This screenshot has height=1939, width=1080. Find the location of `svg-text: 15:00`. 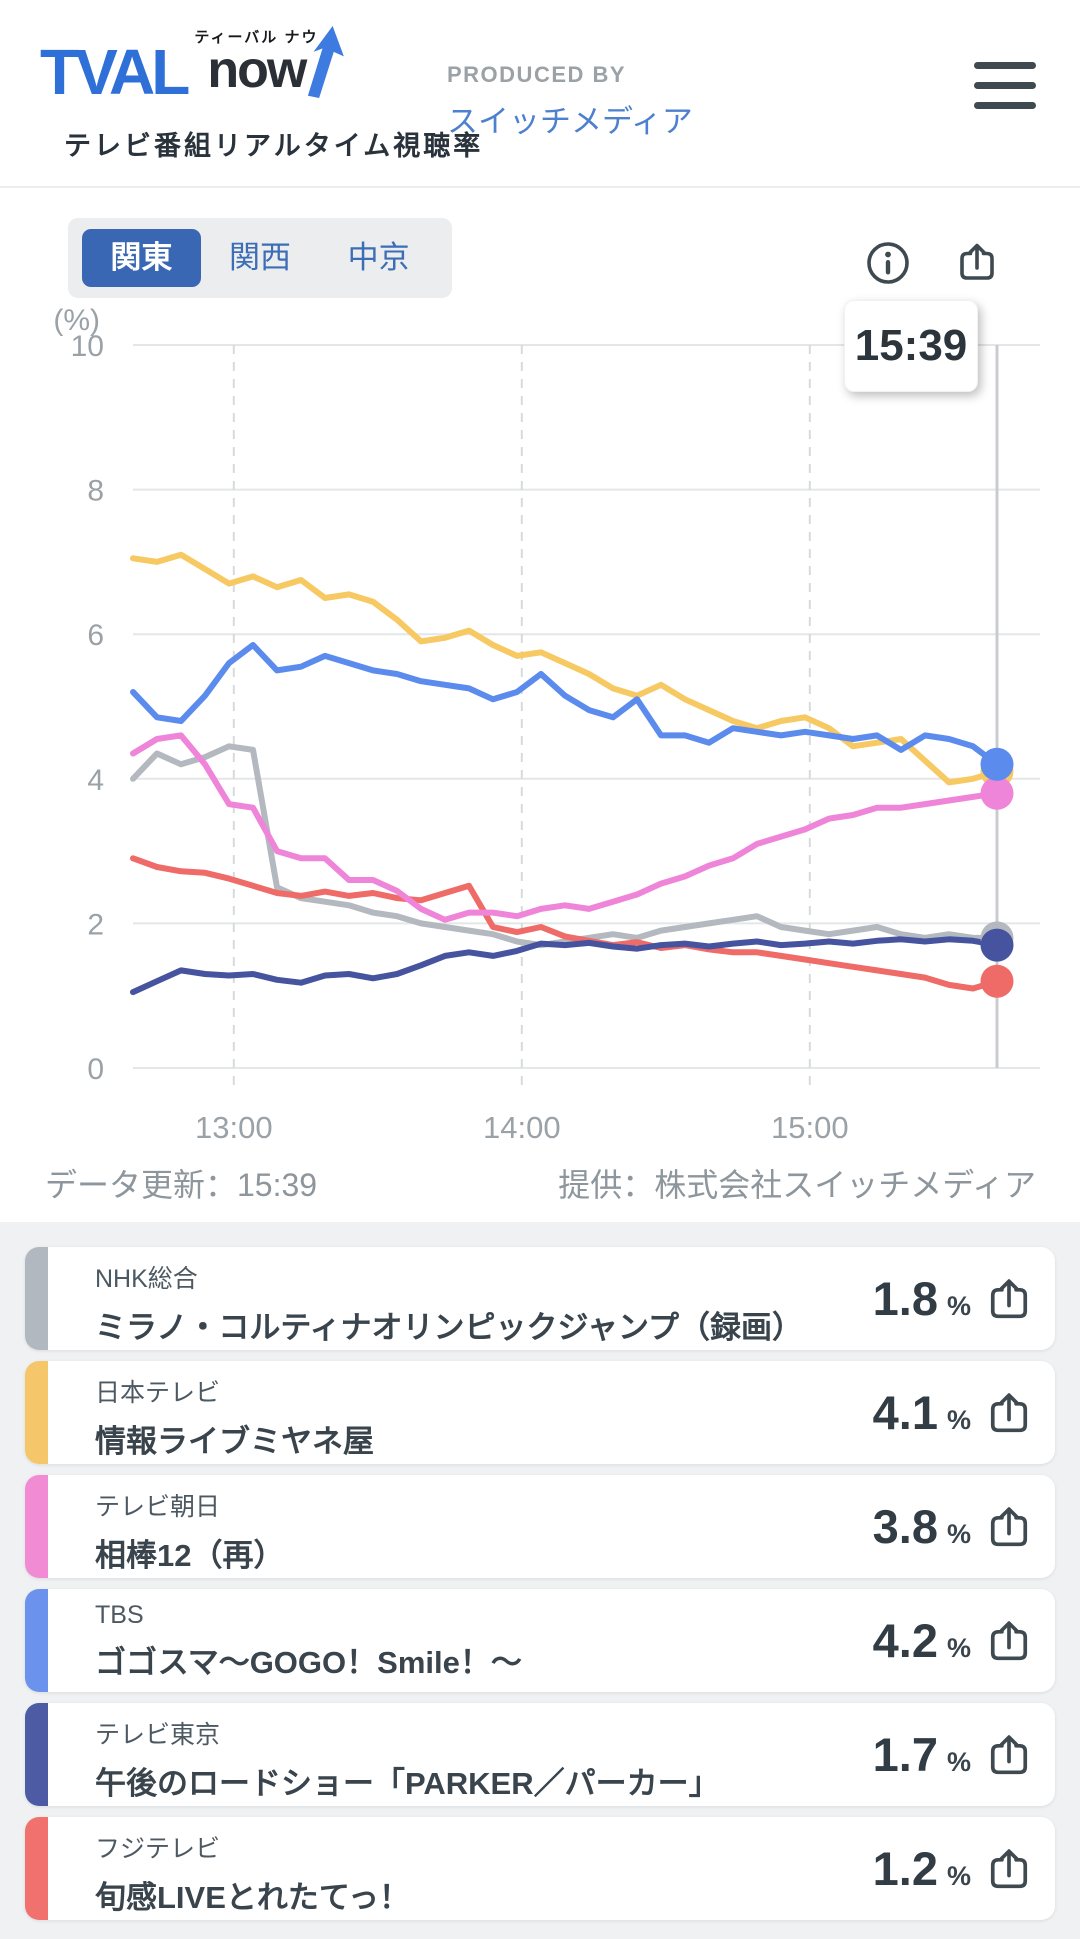

svg-text: 15:00 is located at coordinates (810, 1127).